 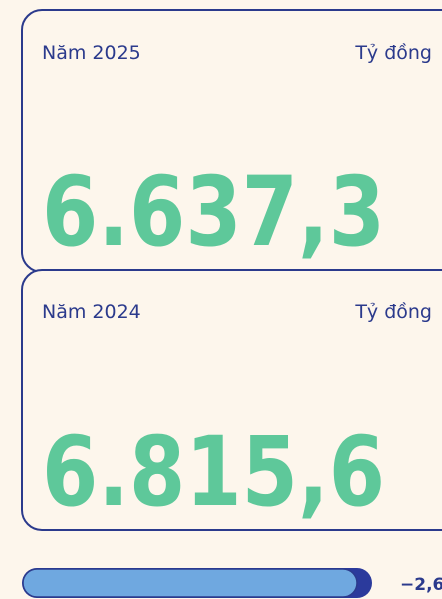 I want to click on card-label: Năm 2024, so click(x=91, y=312).